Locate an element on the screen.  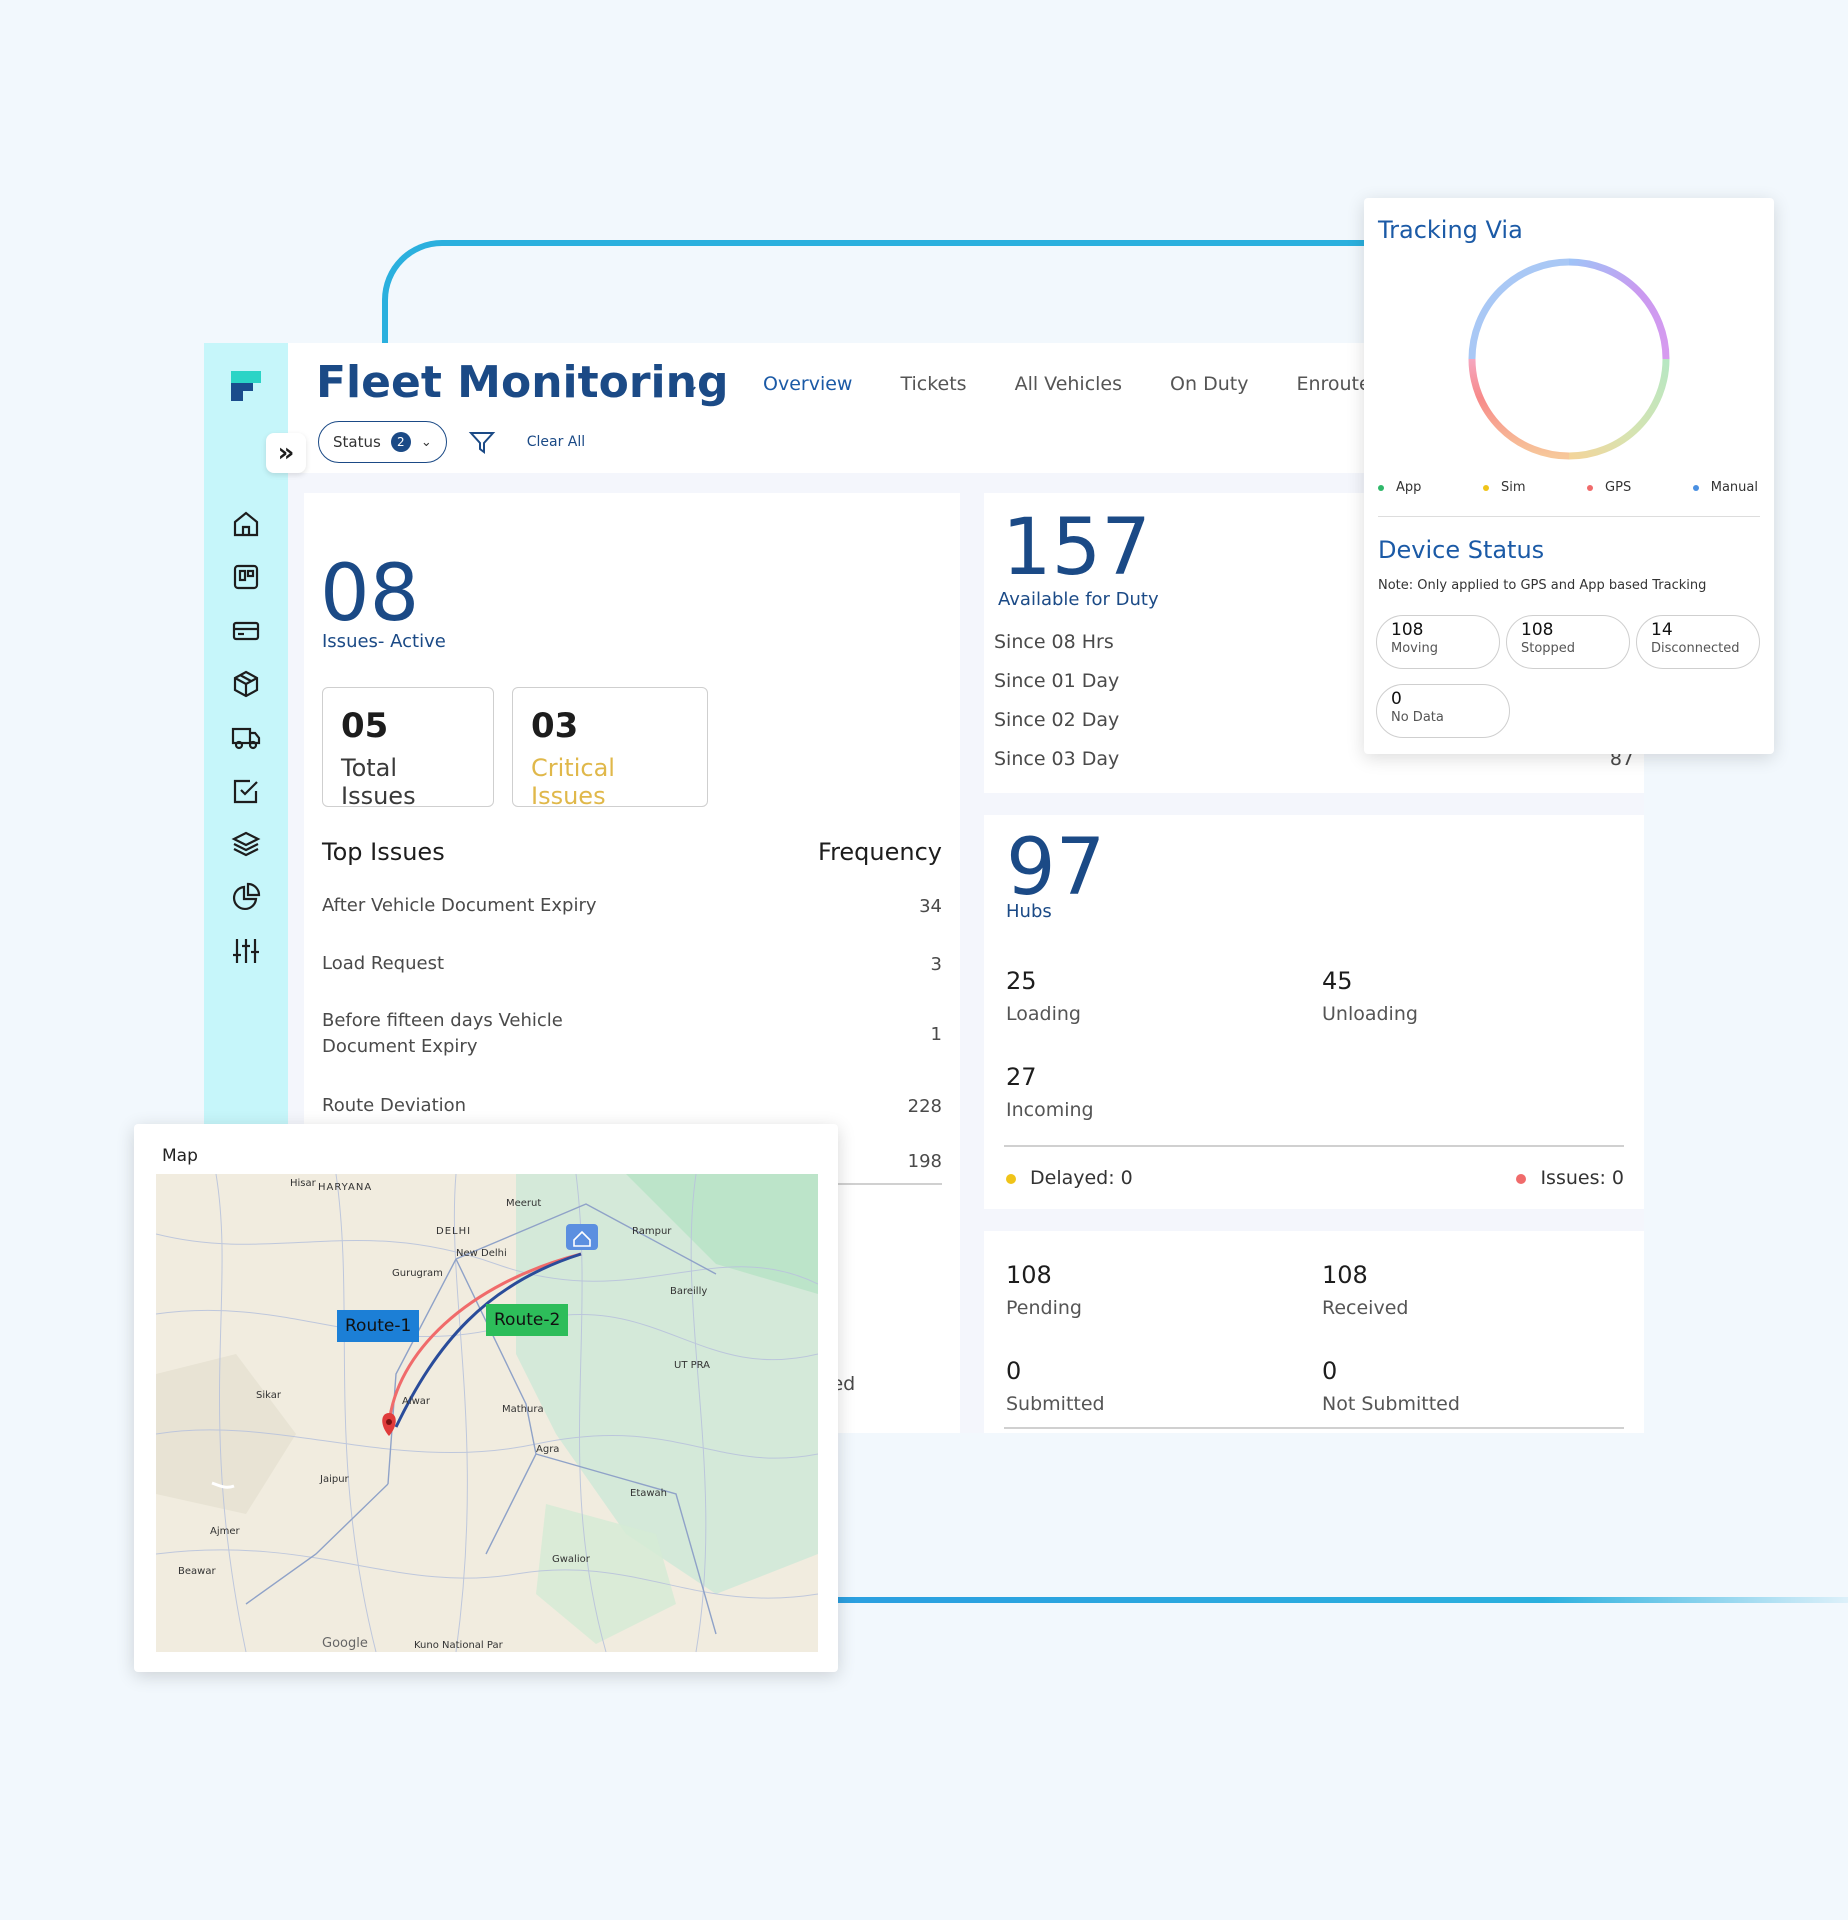
pie-chart-icon is located at coordinates (246, 897).